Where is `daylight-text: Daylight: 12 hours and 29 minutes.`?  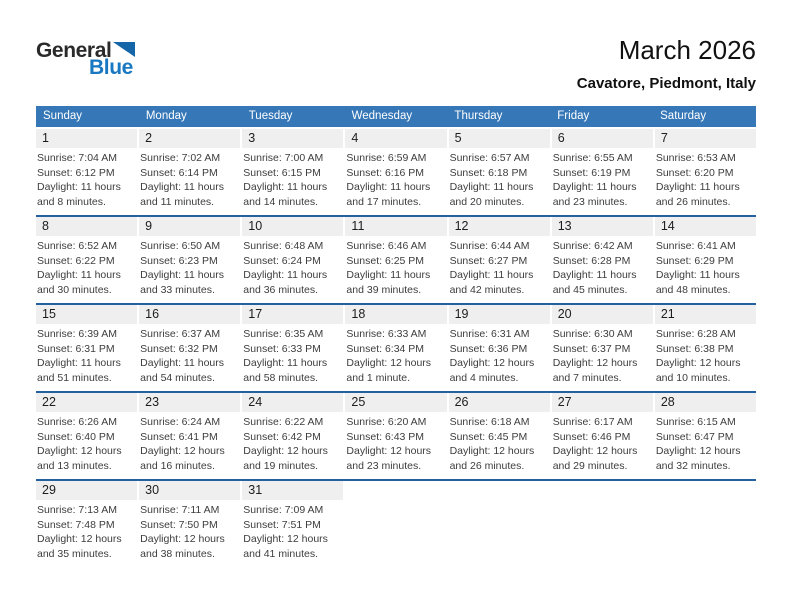 daylight-text: Daylight: 12 hours and 29 minutes. is located at coordinates (595, 458).